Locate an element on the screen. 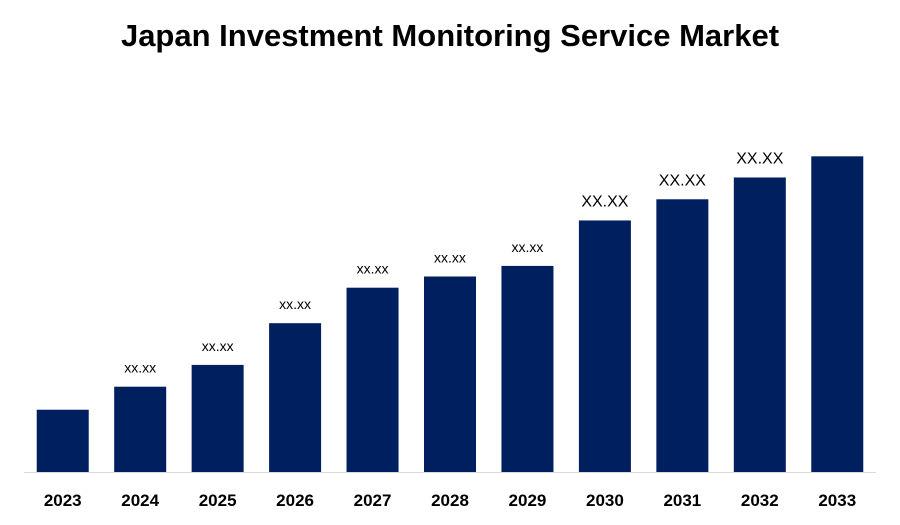 Image resolution: width=900 pixels, height=525 pixels. bar-2028 is located at coordinates (450, 374).